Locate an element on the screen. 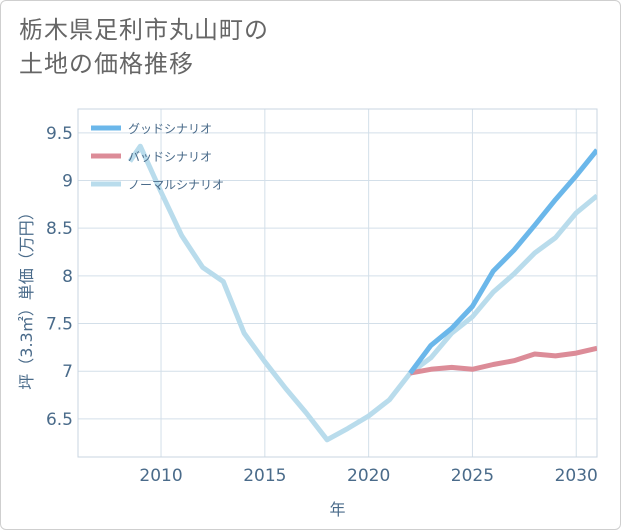  y-tick-label: 7.5 is located at coordinates (59, 325).